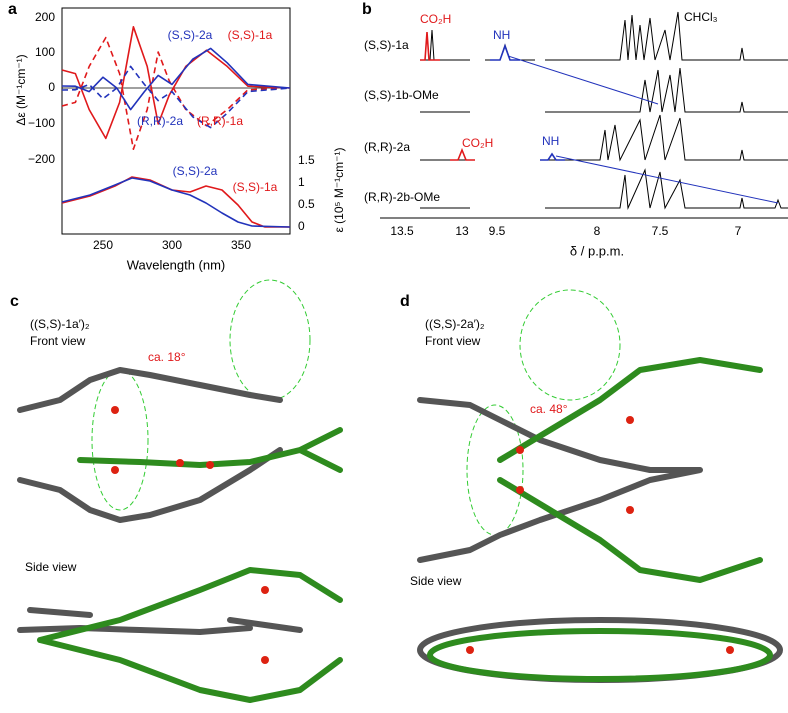  Describe the element at coordinates (701, 17) in the screenshot. I see `peak-label: CHCl₃` at that location.